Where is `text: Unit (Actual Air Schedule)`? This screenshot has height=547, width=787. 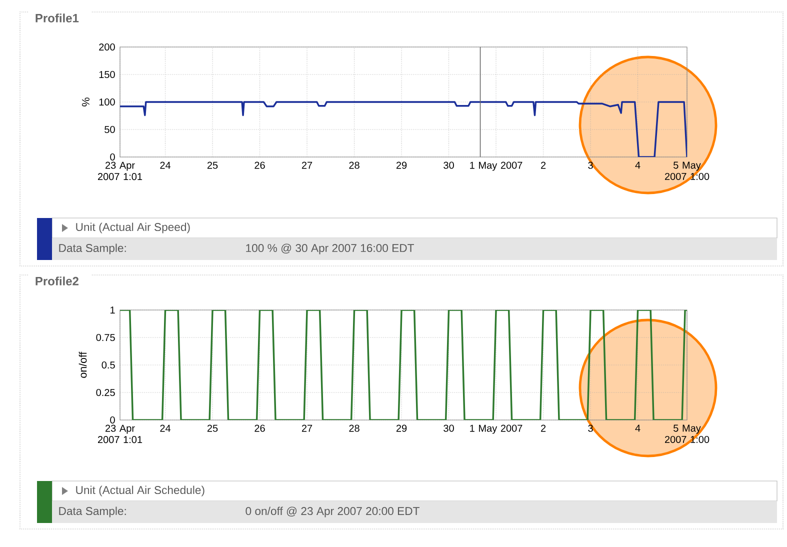 text: Unit (Actual Air Schedule) is located at coordinates (140, 491).